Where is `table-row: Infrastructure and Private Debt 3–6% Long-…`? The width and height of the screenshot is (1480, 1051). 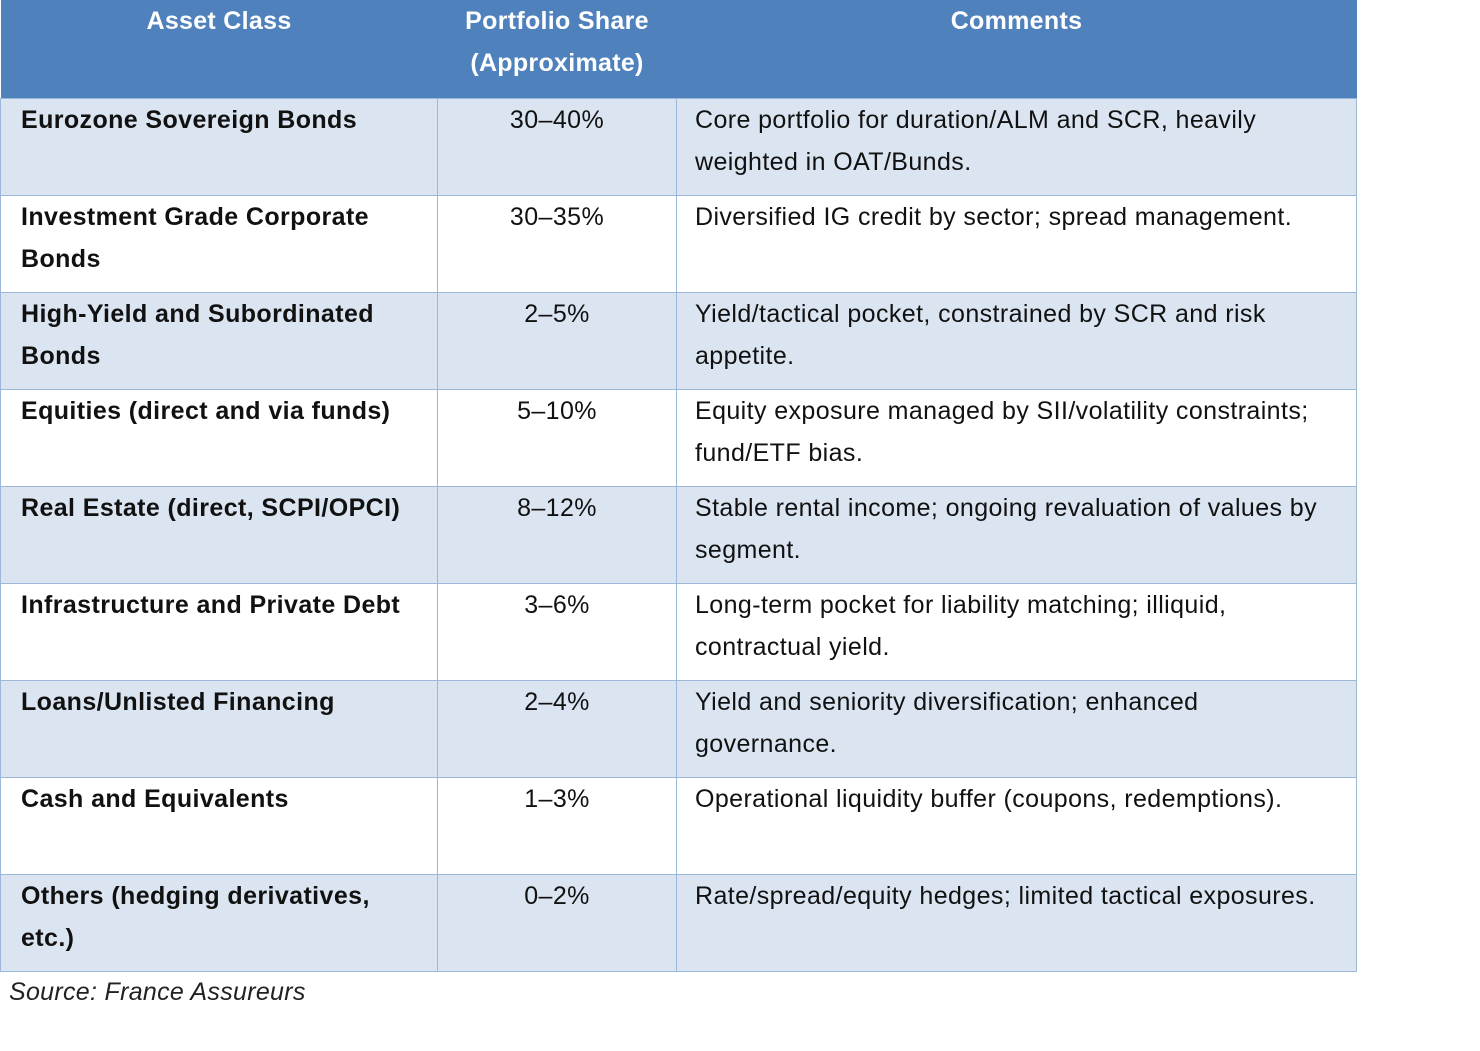
table-row: Infrastructure and Private Debt 3–6% Long-… is located at coordinates (678, 632).